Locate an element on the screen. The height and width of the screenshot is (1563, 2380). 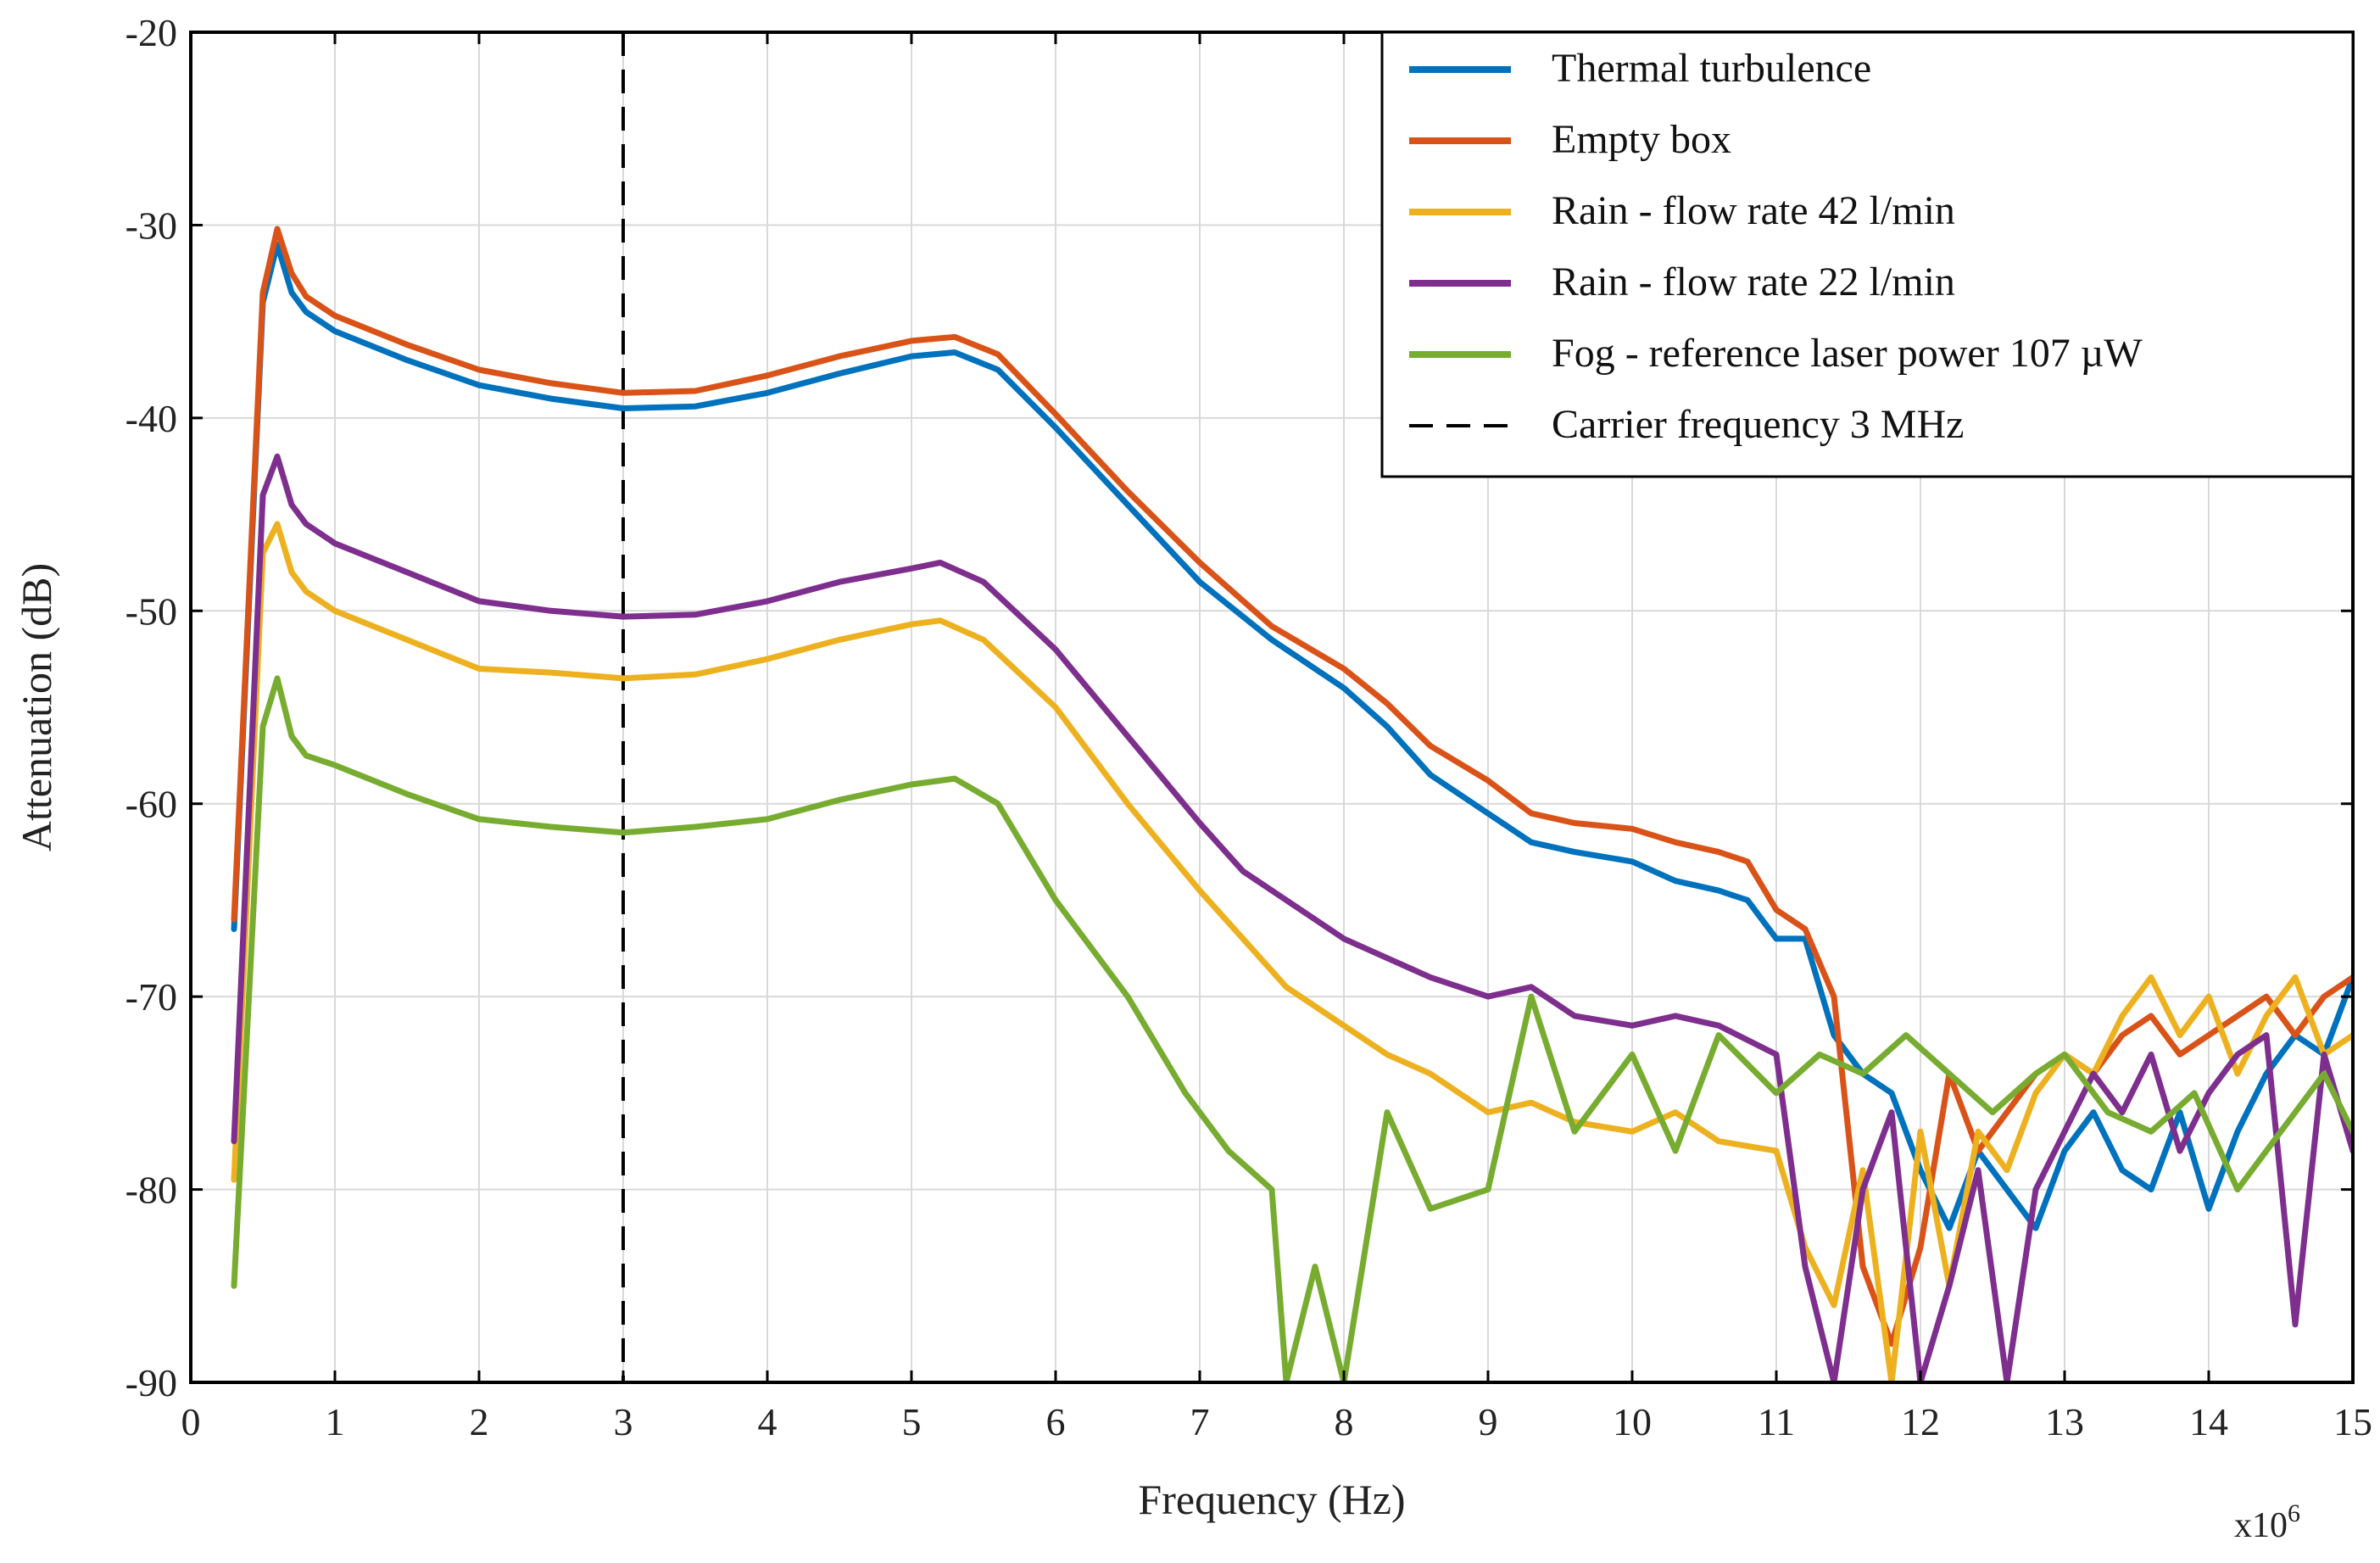
legend-label: Carrier frequency 3 MHz is located at coordinates (1758, 425).